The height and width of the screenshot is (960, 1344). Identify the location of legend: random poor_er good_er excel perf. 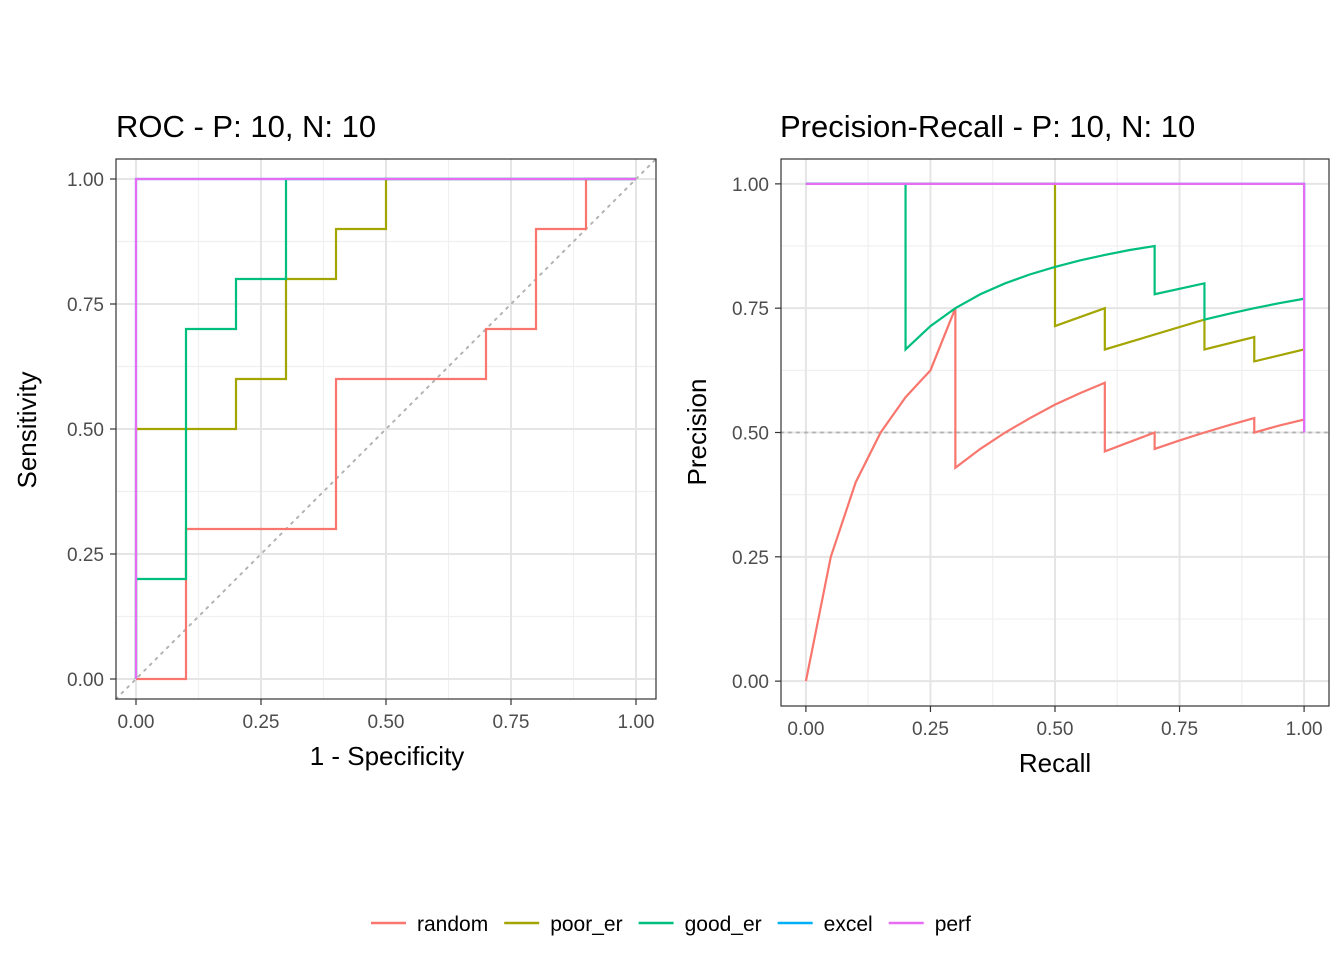
(671, 924).